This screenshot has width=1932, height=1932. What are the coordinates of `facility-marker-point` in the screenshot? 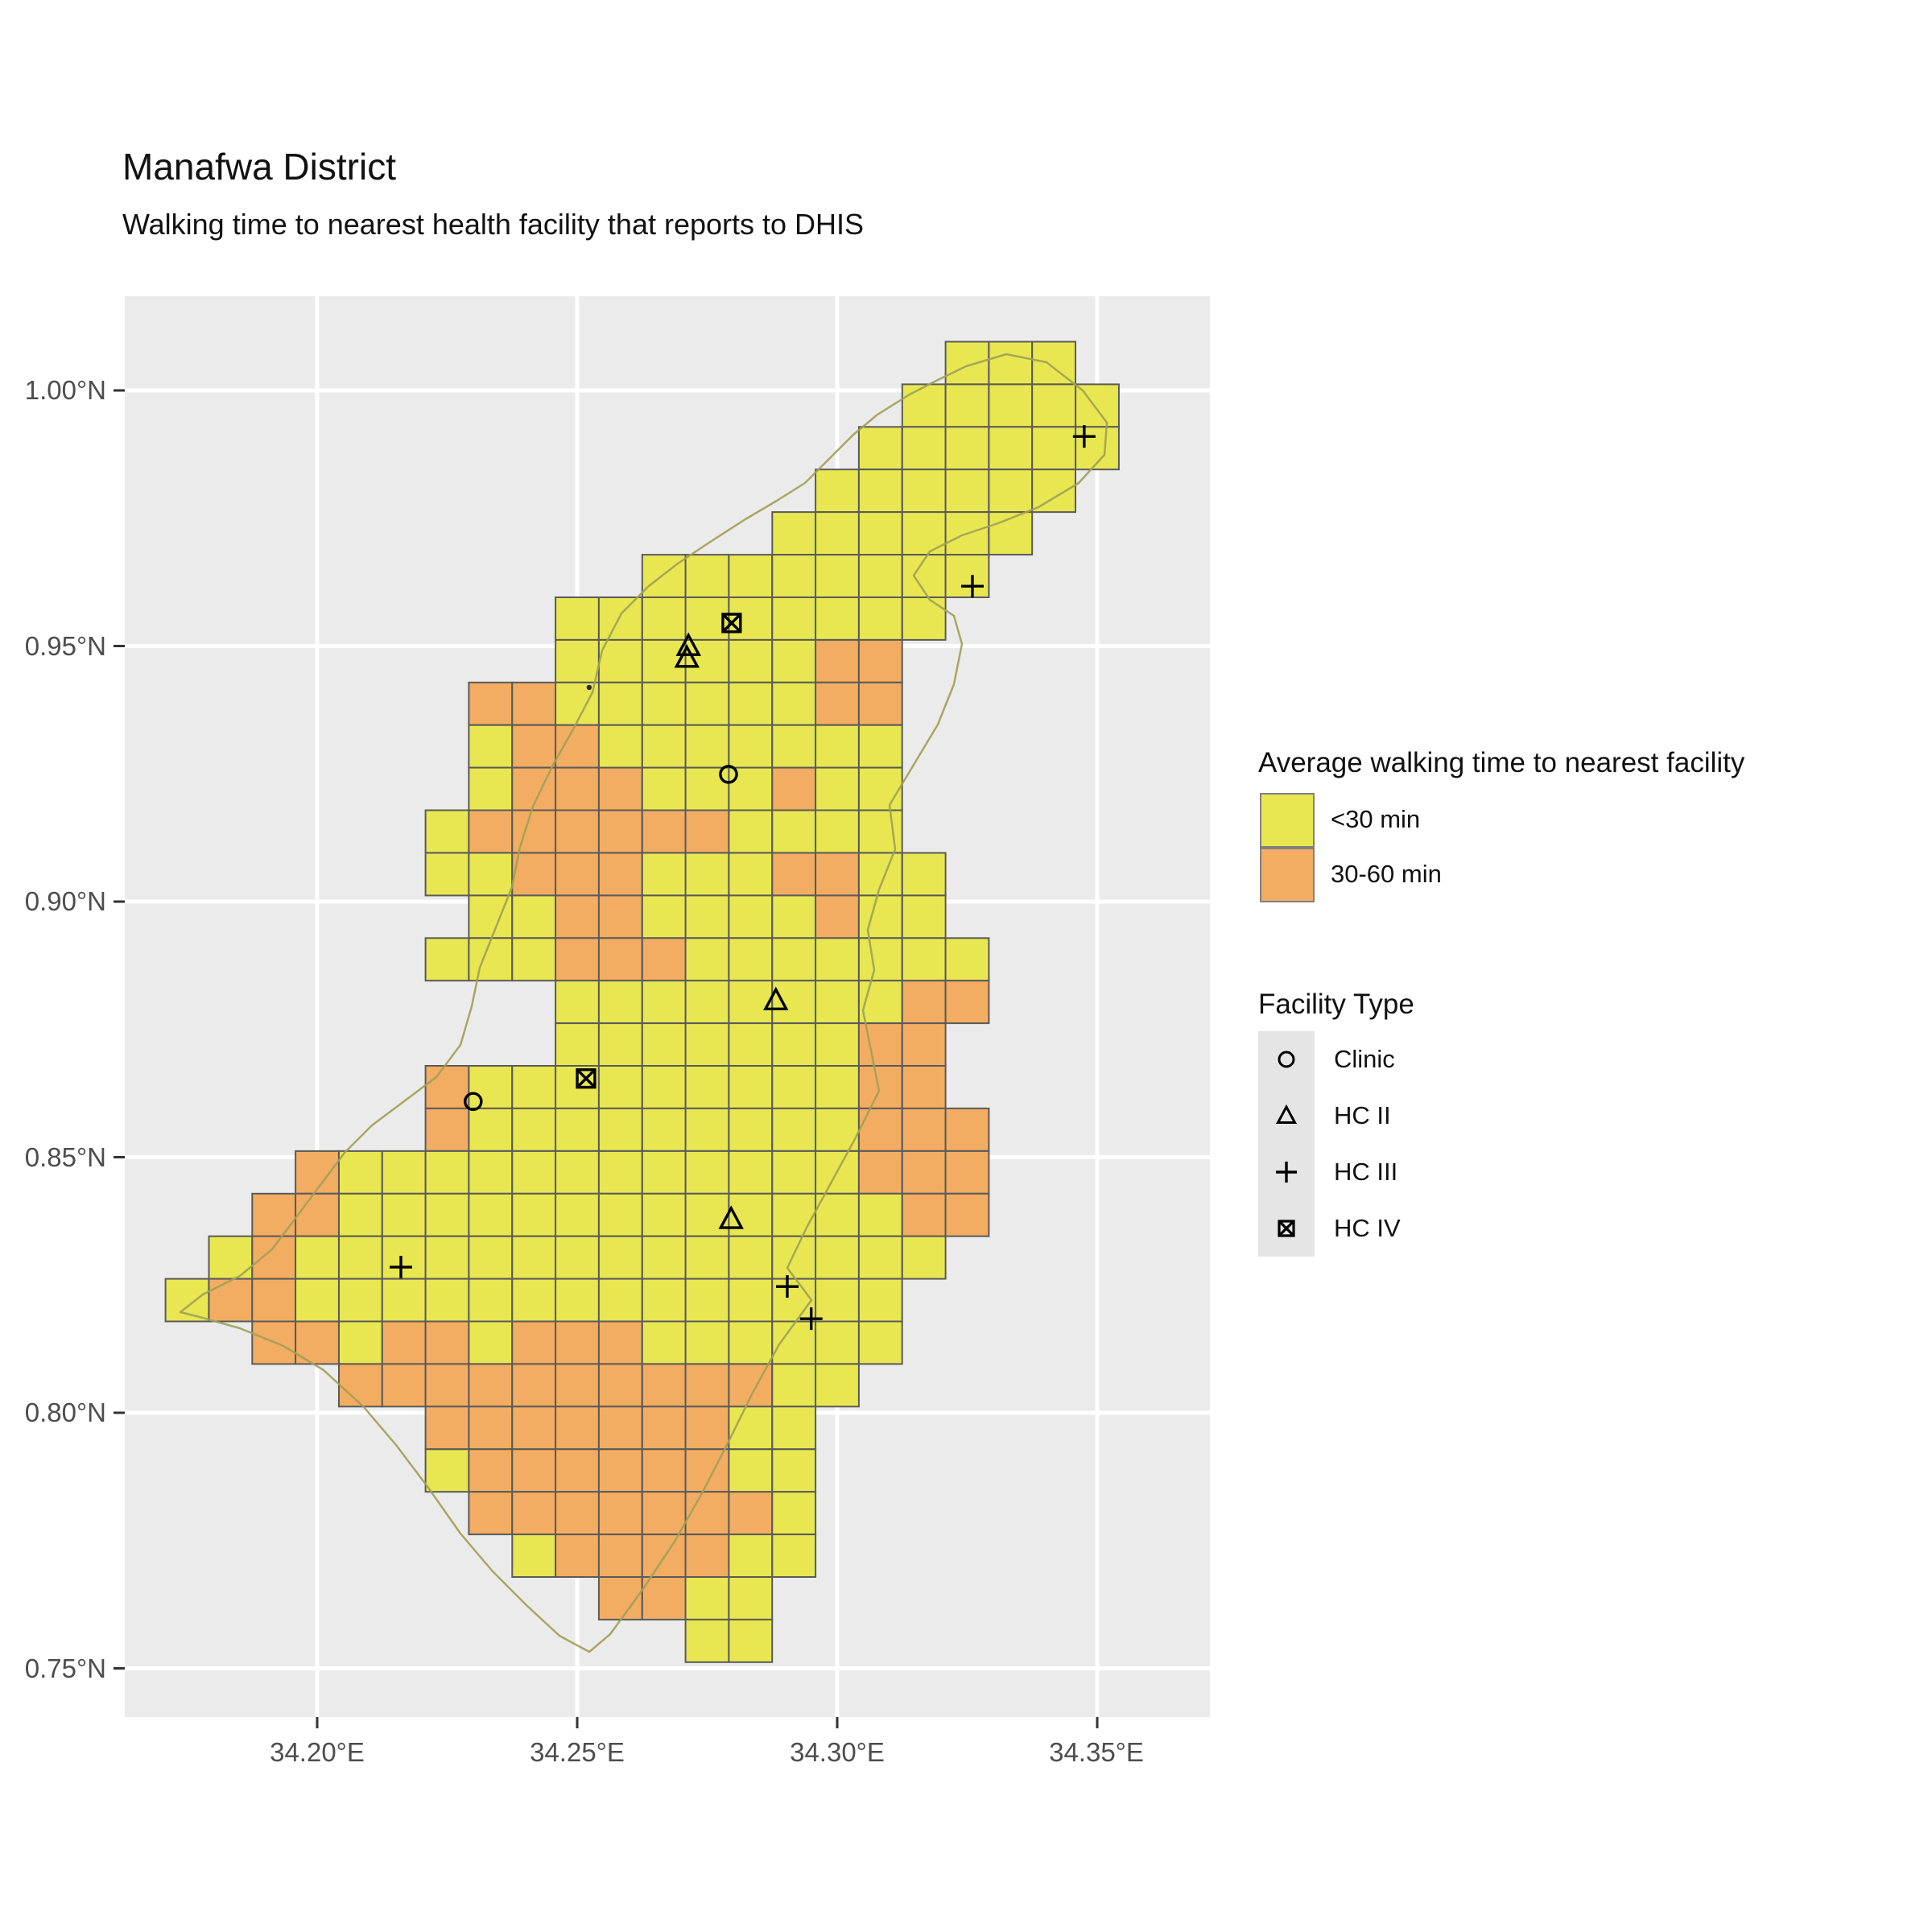 It's located at (589, 687).